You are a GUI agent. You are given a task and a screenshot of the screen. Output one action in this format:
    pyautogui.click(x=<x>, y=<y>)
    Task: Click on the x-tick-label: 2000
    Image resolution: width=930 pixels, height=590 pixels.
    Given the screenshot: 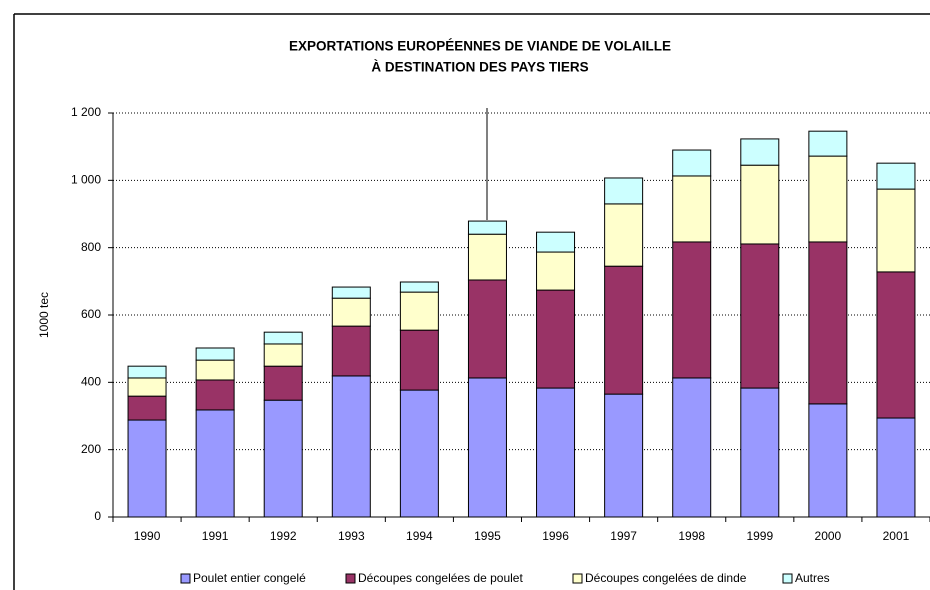 What is the action you would take?
    pyautogui.click(x=828, y=536)
    